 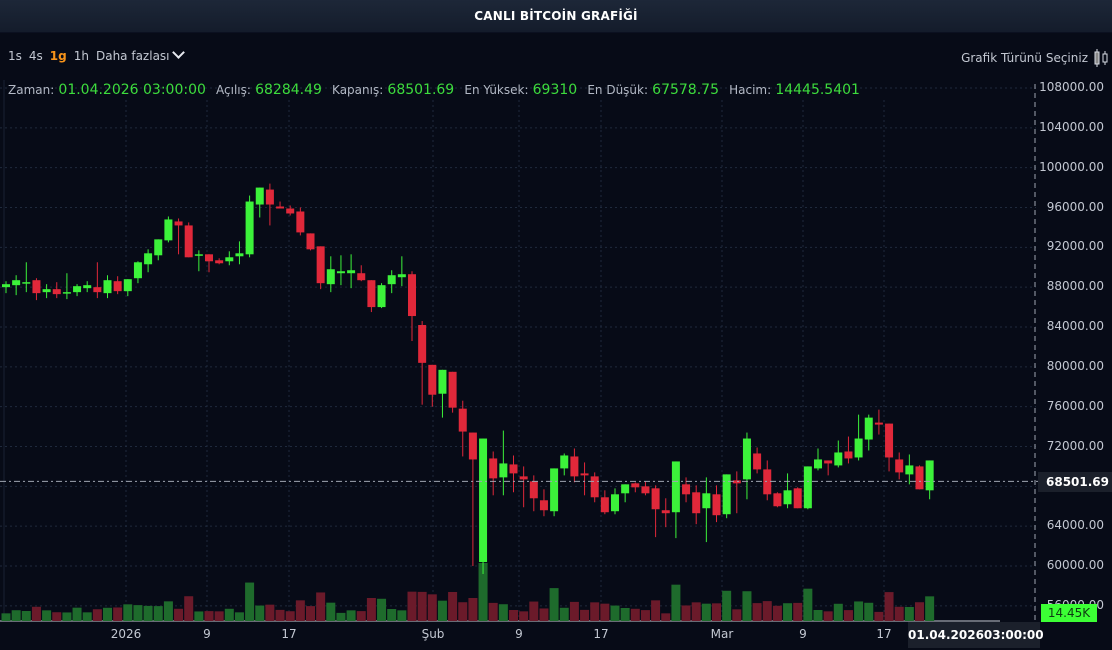 What do you see at coordinates (233, 90) in the screenshot?
I see `open-label: Açılış:` at bounding box center [233, 90].